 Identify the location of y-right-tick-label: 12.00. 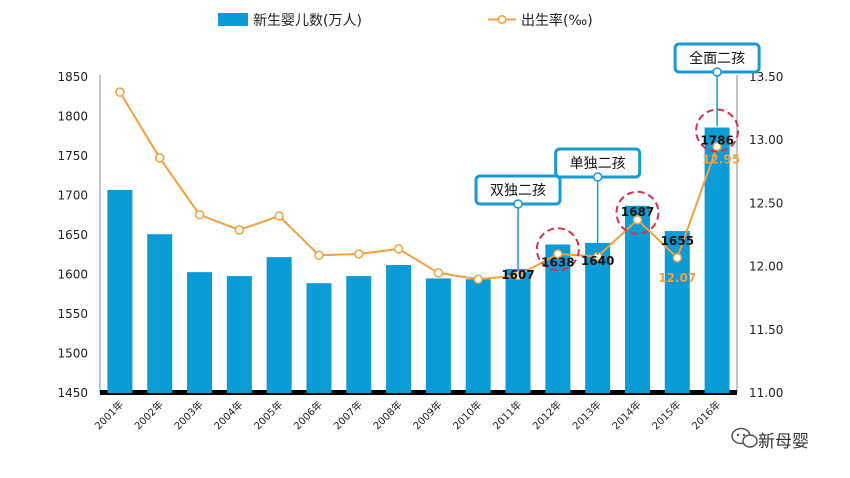
(766, 267).